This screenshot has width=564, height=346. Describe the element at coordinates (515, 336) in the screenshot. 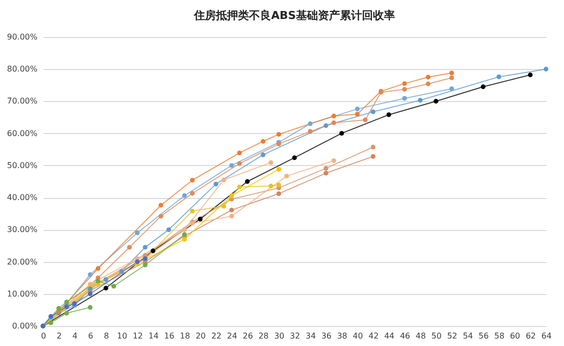

I see `x-tick-label: 60` at that location.